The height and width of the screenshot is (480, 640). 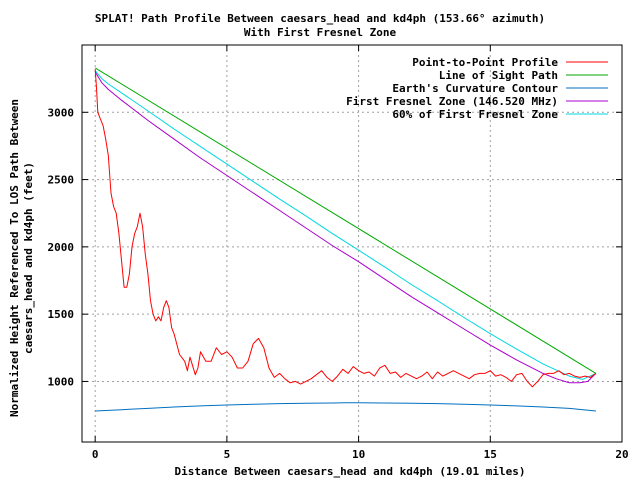 What do you see at coordinates (475, 114) in the screenshot?
I see `legend-label-fresnel60: 60% of First Fresnel Zone` at bounding box center [475, 114].